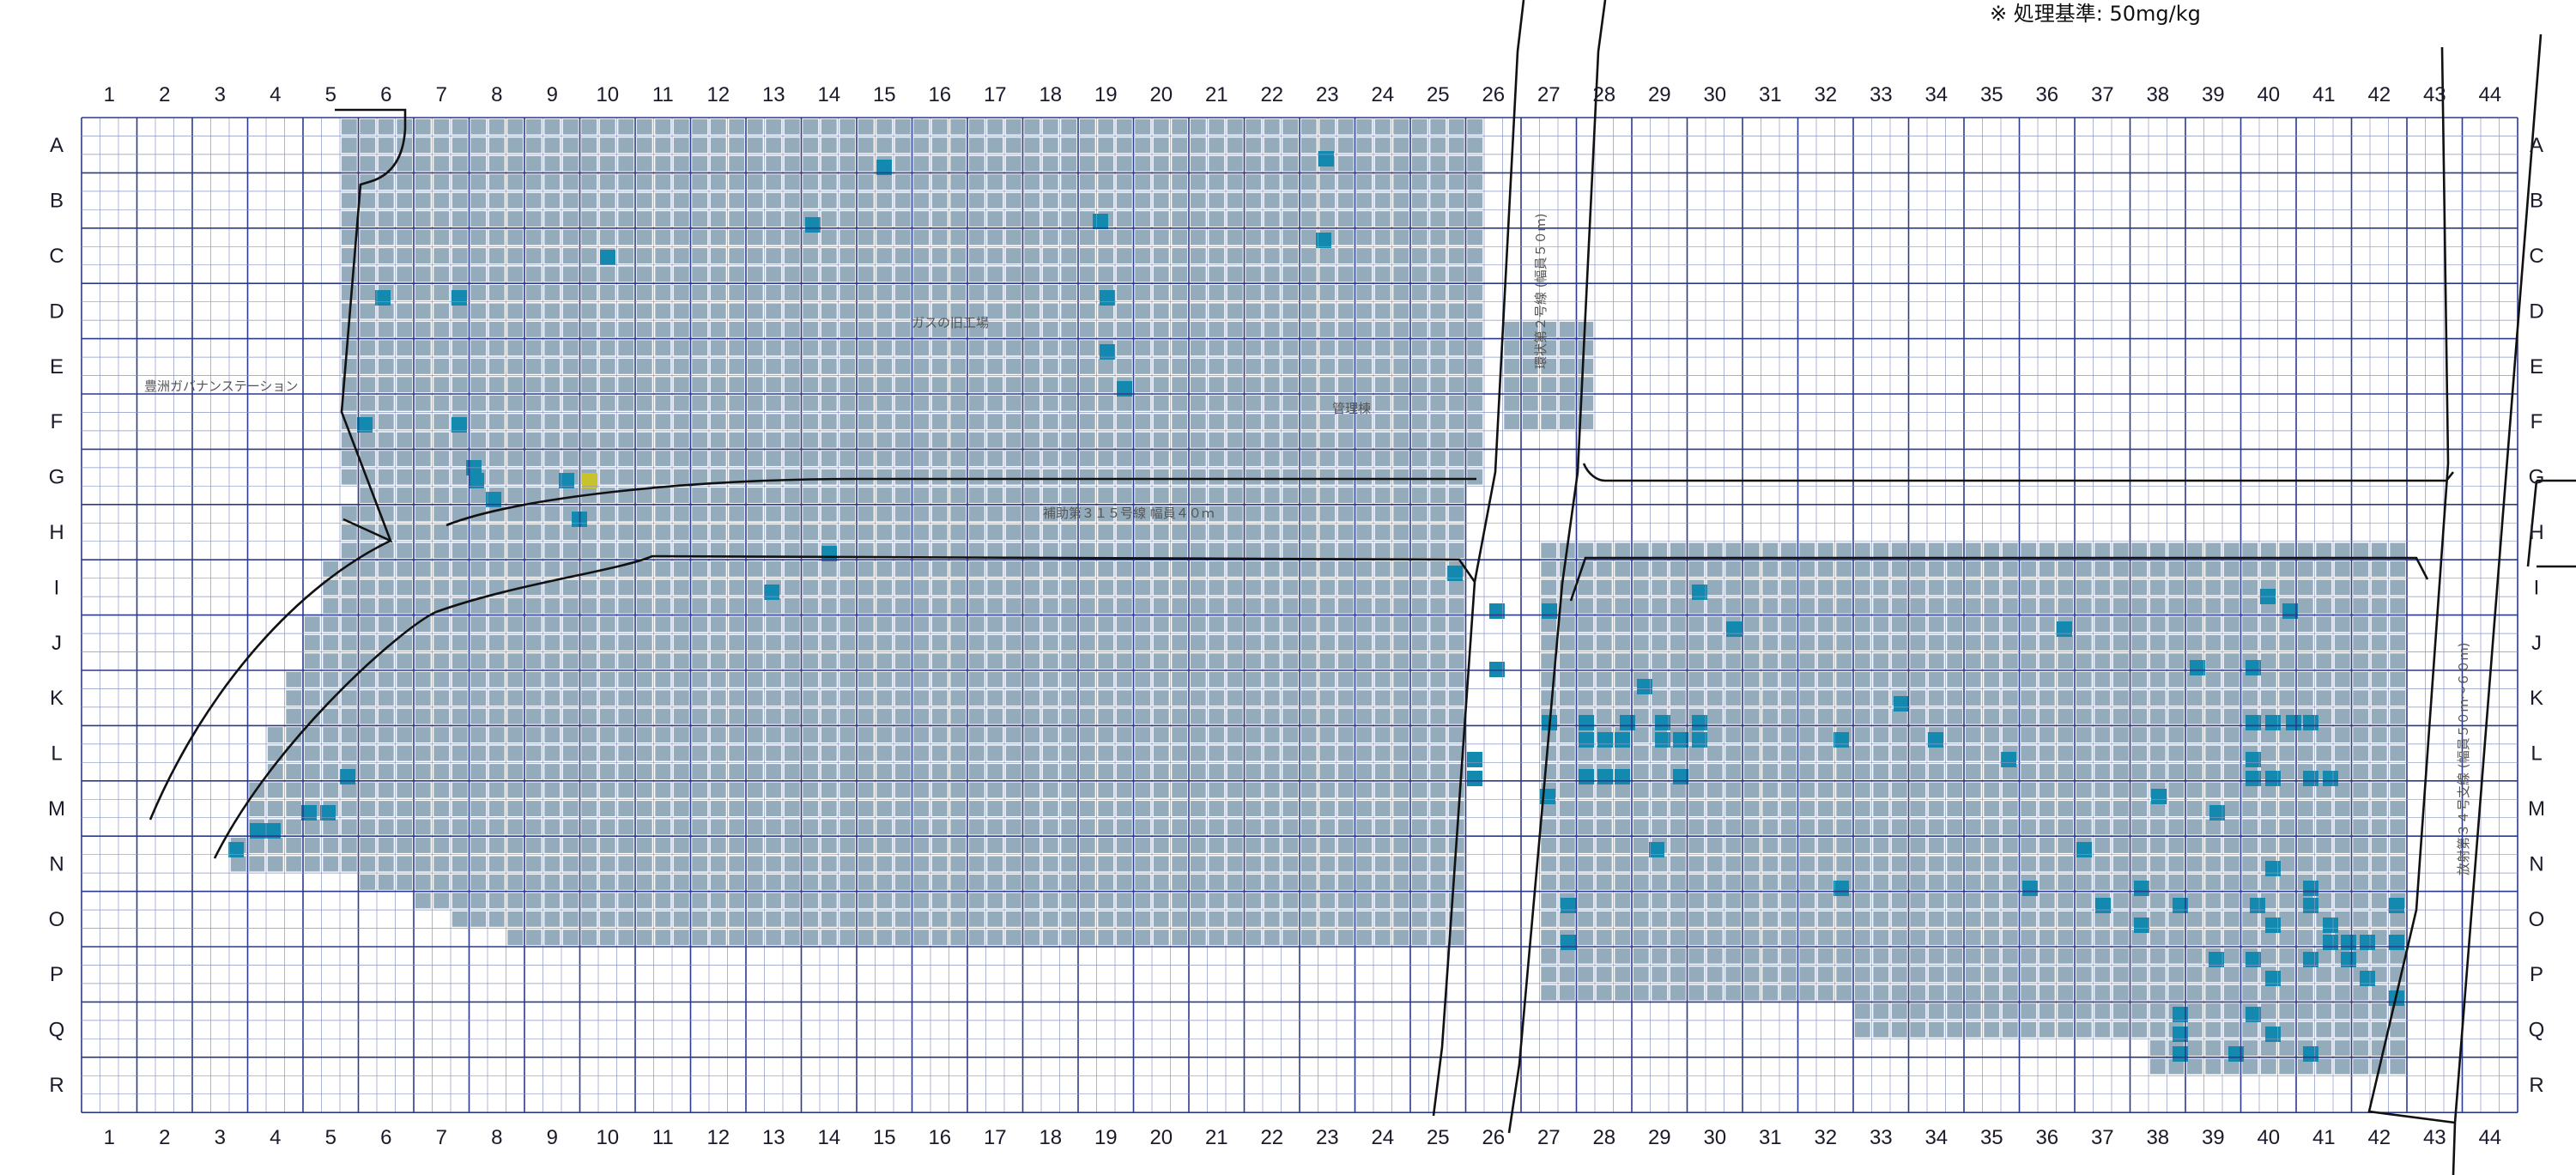  What do you see at coordinates (325, 734) in the screenshot?
I see `boundary-line` at bounding box center [325, 734].